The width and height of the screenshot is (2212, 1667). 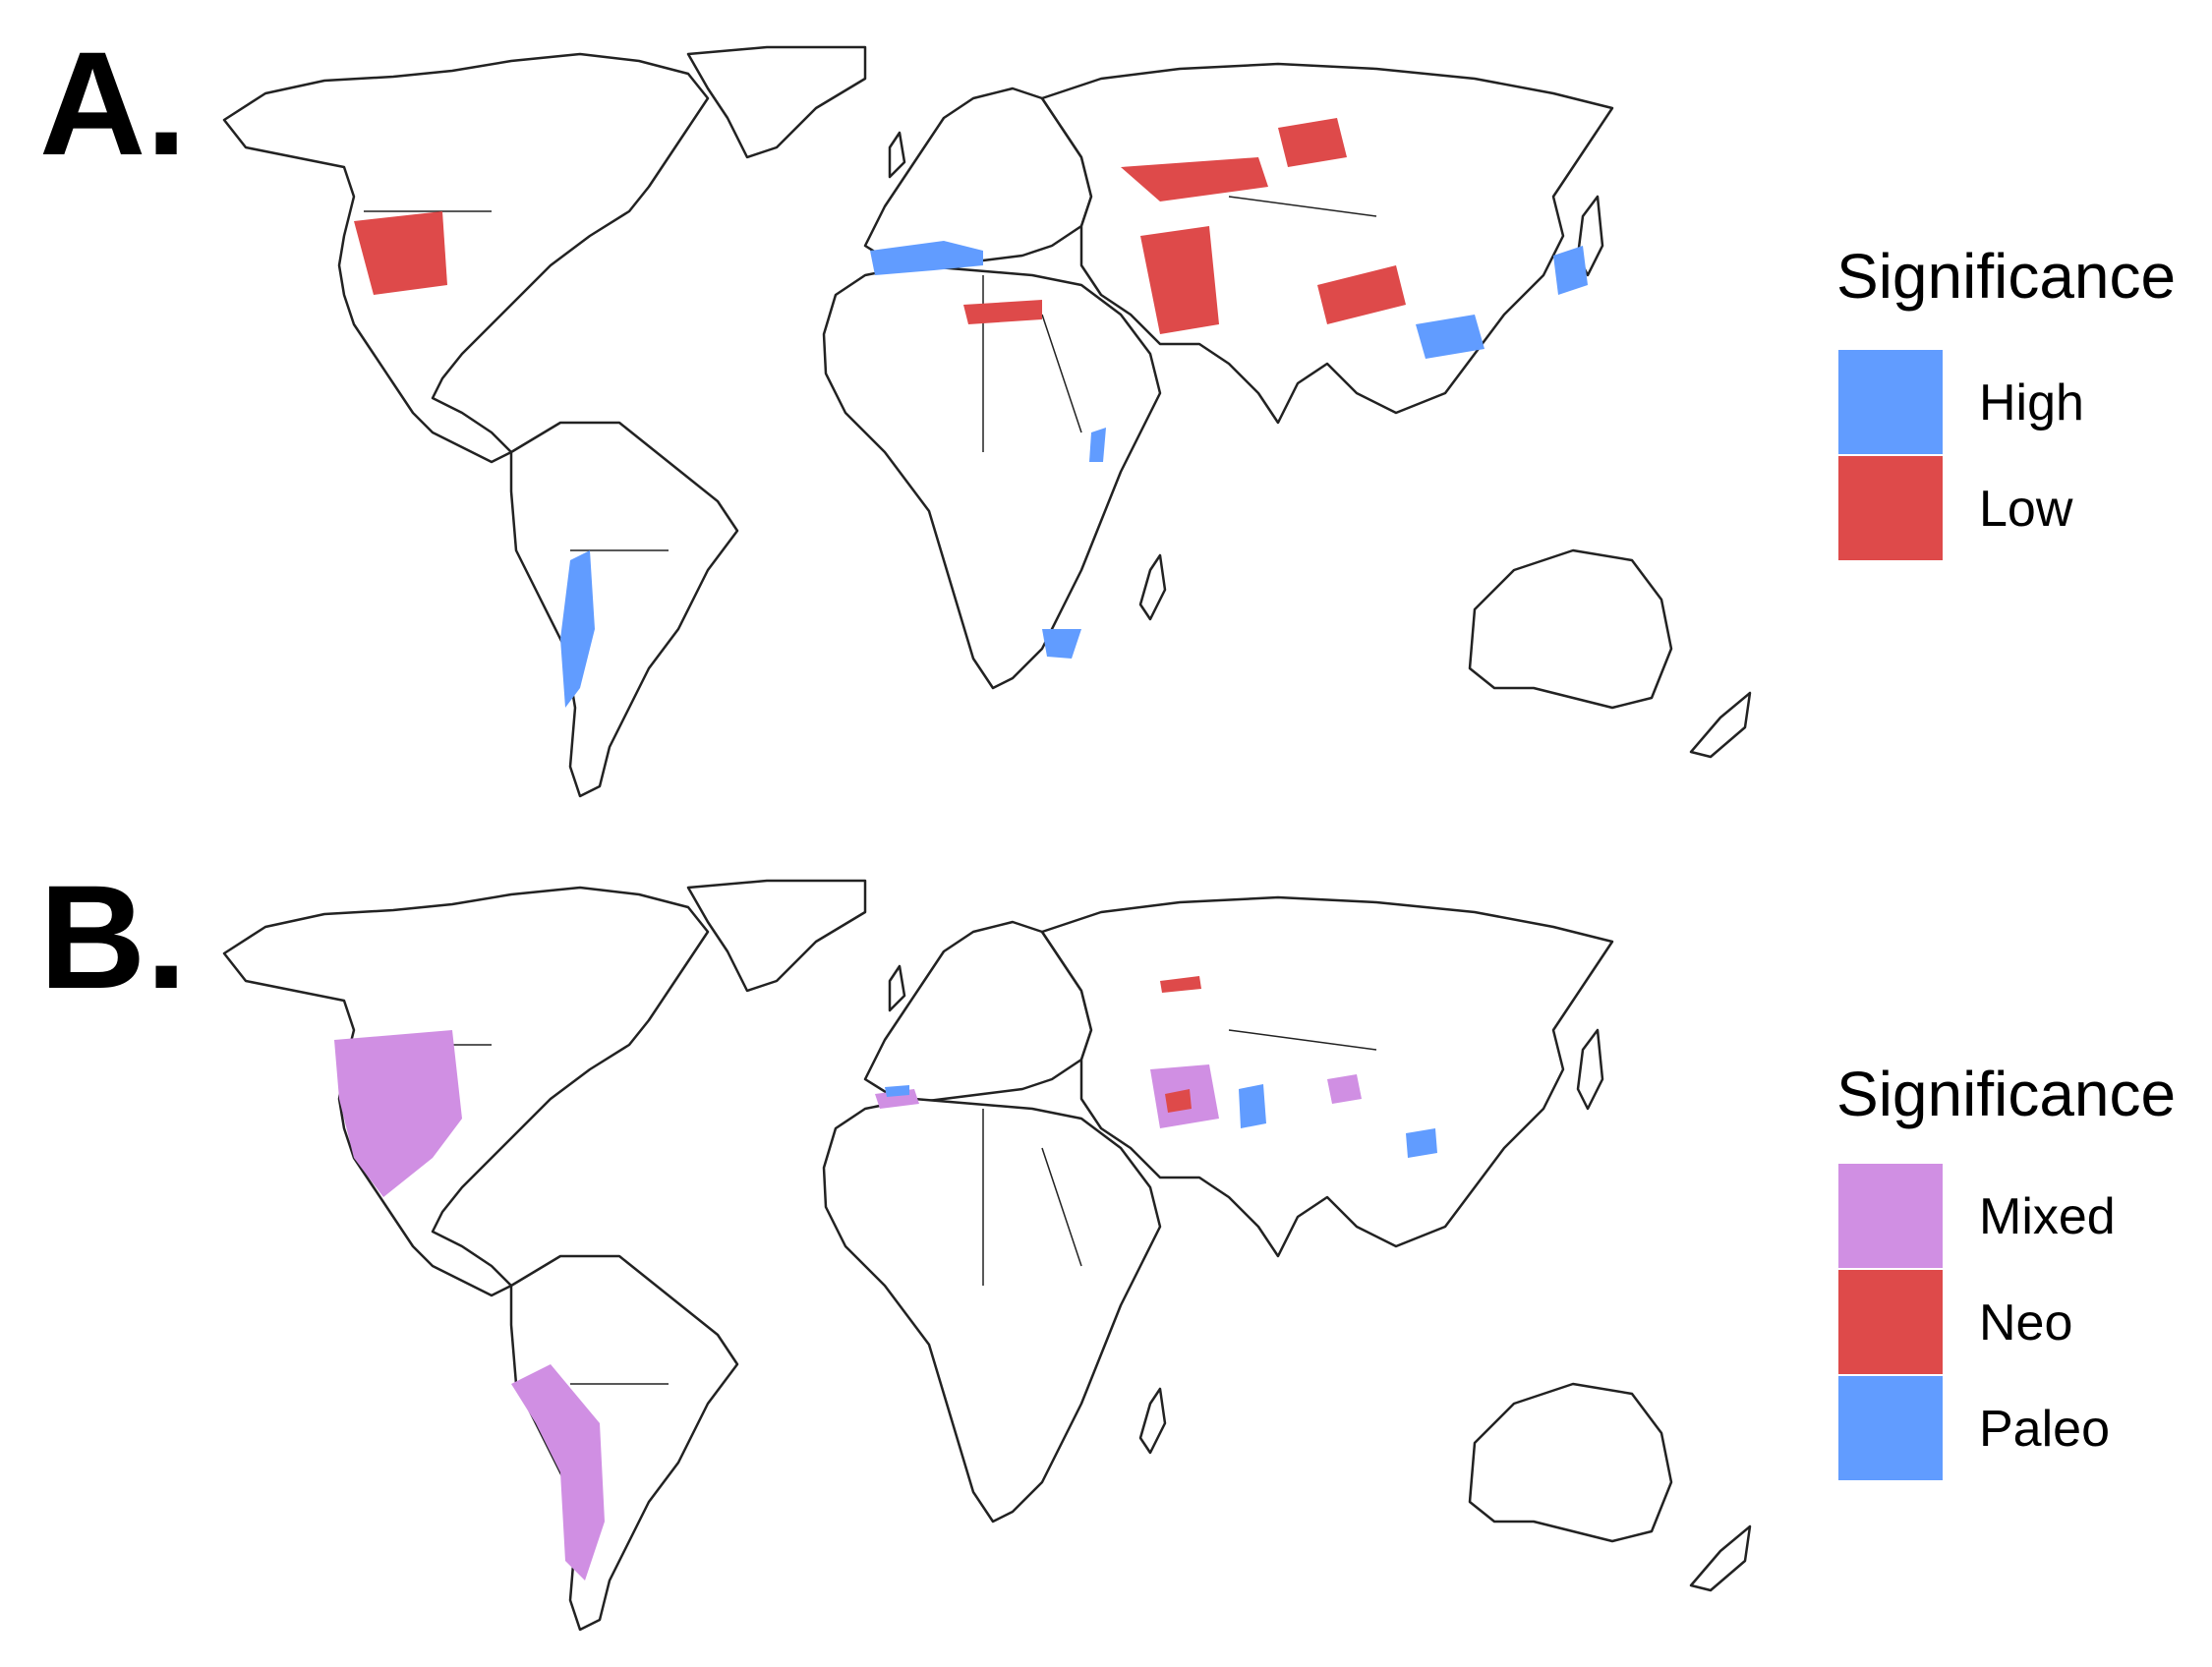 I want to click on legend-b: Significance Mixed Neo Paleo, so click(x=2006, y=1271).